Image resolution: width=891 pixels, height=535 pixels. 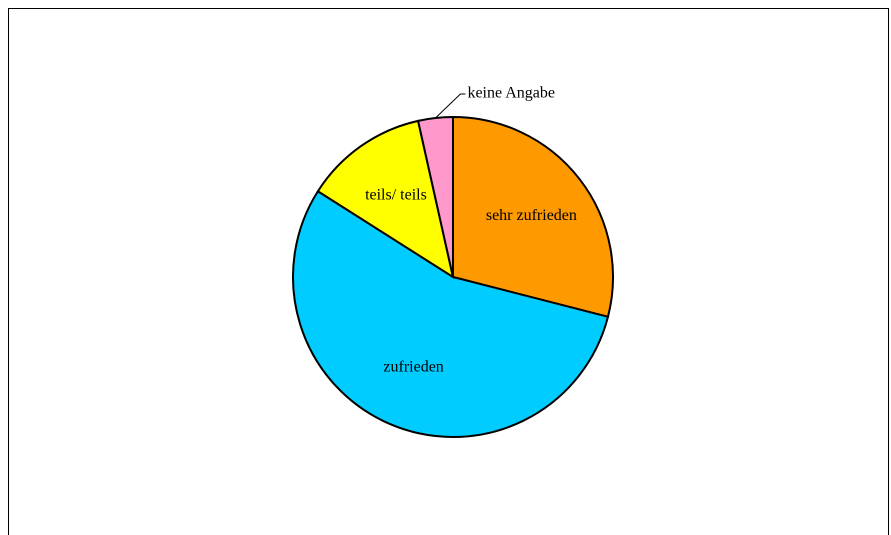 I want to click on slice-label: keine Angabe, so click(x=511, y=93).